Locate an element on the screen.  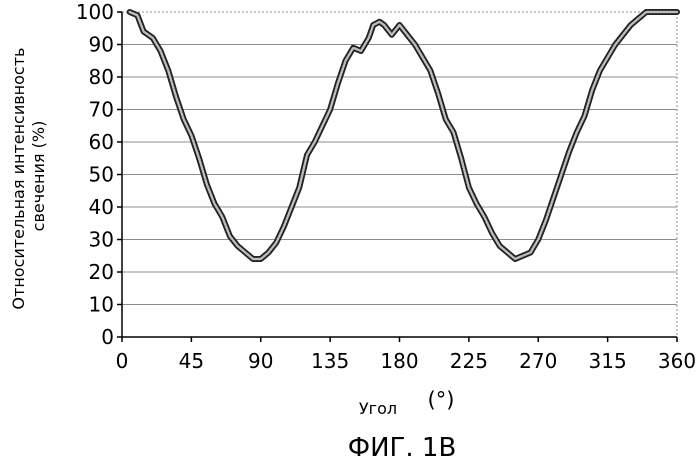
x-tick-label-6: 270 is located at coordinates (538, 361).